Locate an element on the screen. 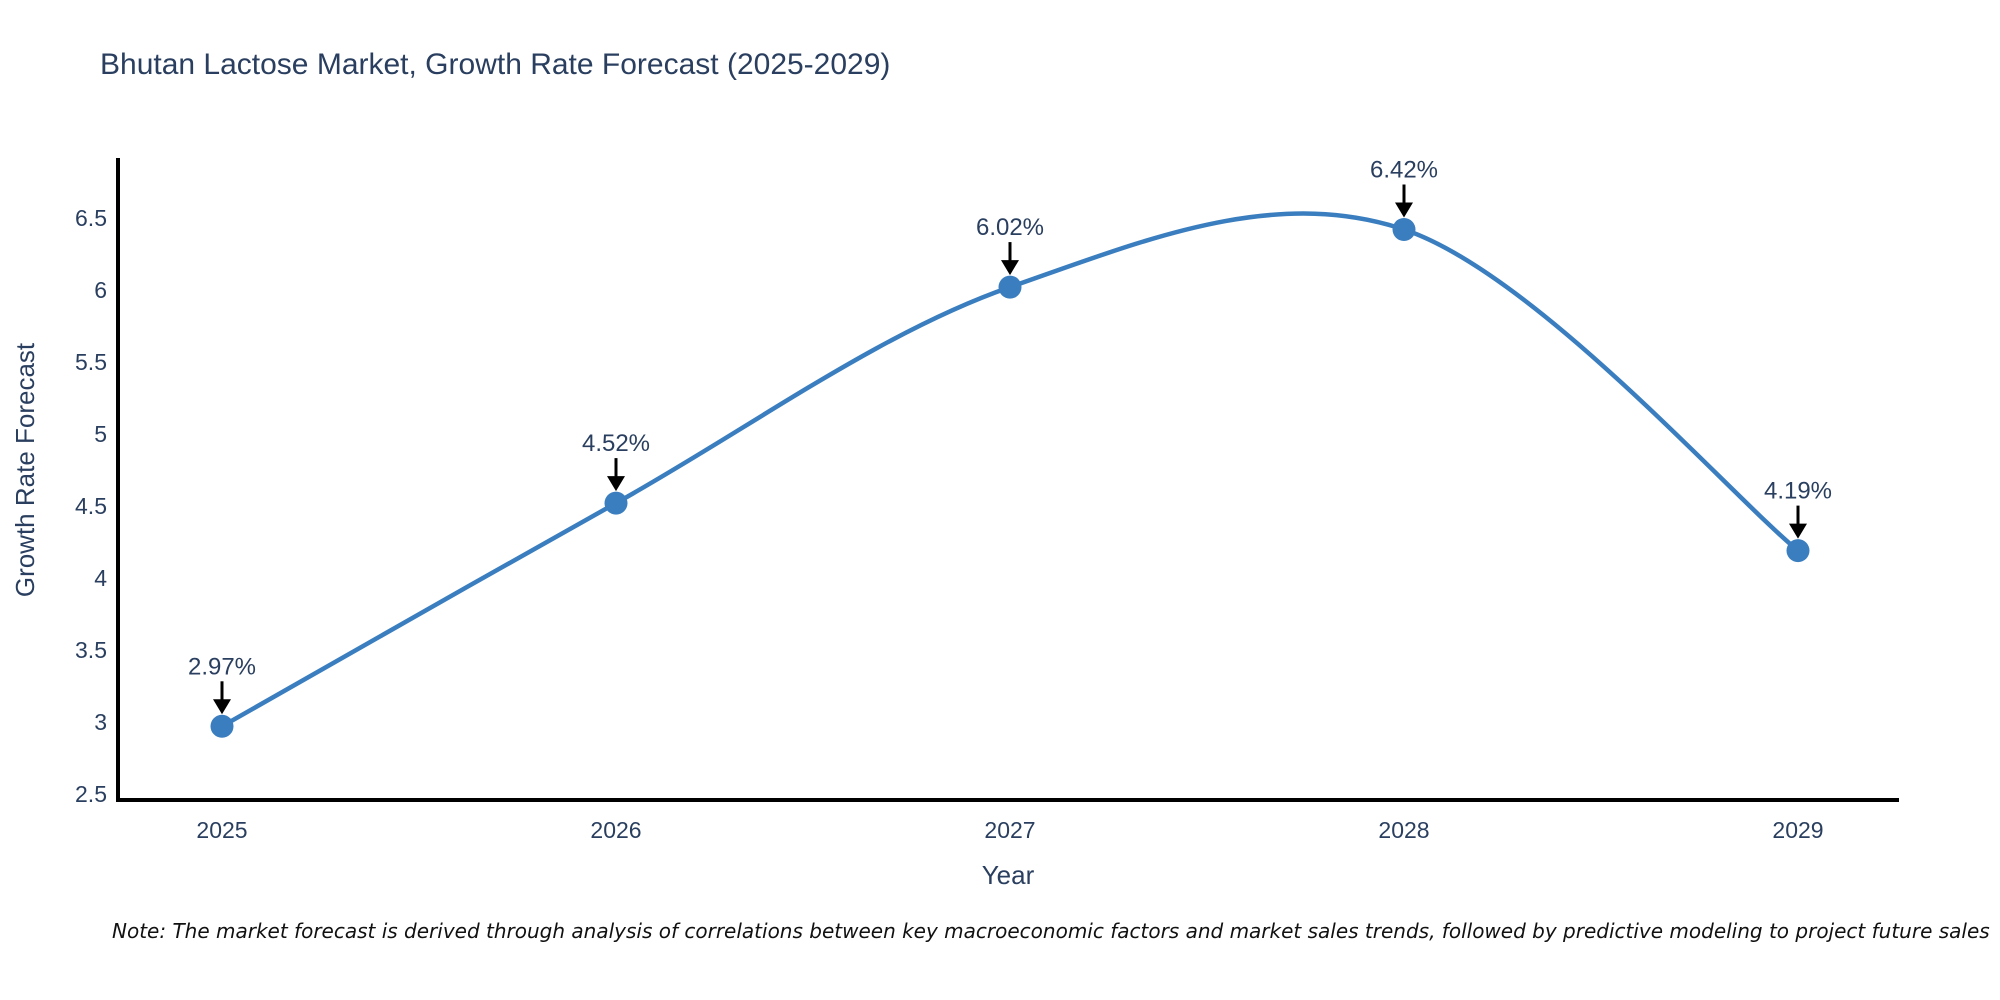 This screenshot has height=1000, width=2000. x-tick-labels: 2025 2026 2027 2028 2029 is located at coordinates (1009, 830).